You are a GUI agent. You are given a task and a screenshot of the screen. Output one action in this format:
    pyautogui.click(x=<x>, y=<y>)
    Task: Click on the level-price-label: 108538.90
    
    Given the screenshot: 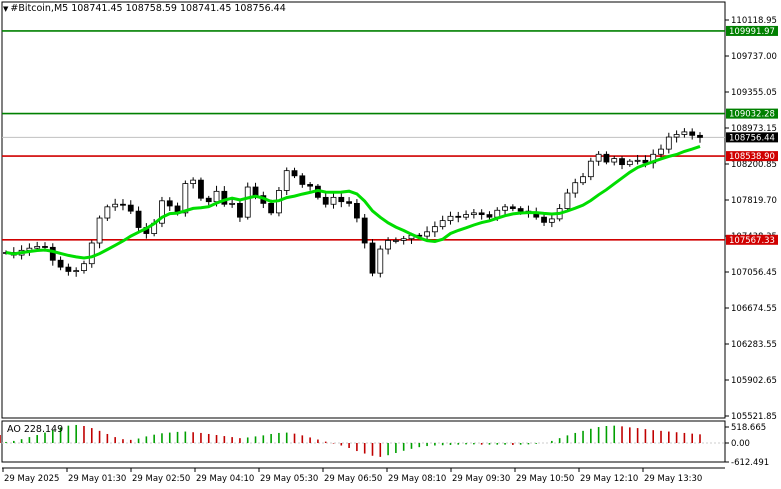 What is the action you would take?
    pyautogui.click(x=752, y=157)
    